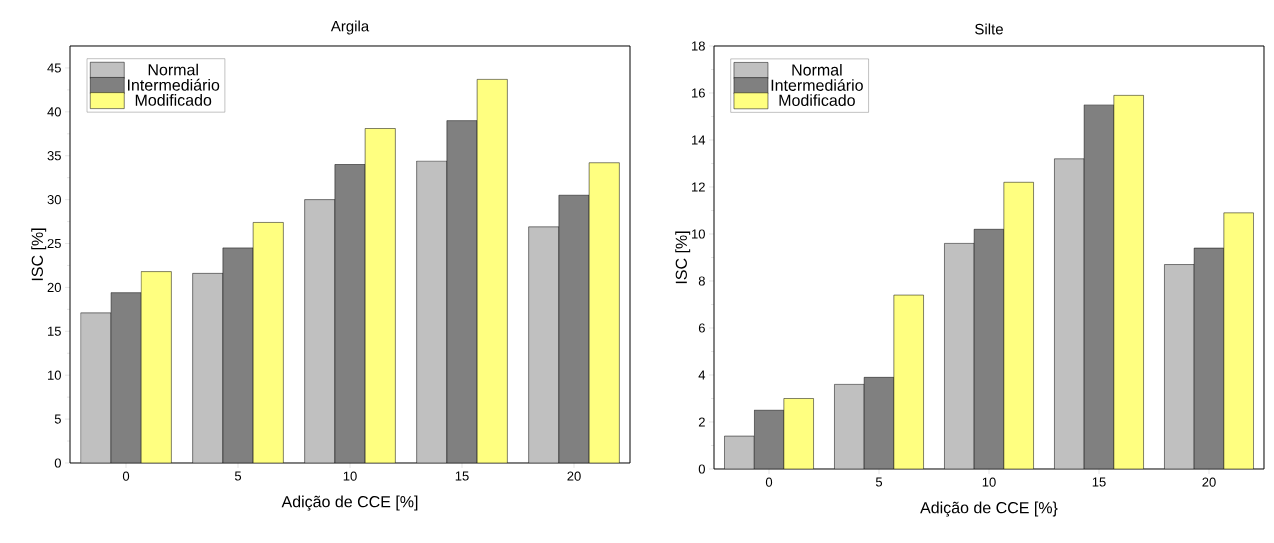  What do you see at coordinates (701, 422) in the screenshot?
I see `y-tick-label: 2` at bounding box center [701, 422].